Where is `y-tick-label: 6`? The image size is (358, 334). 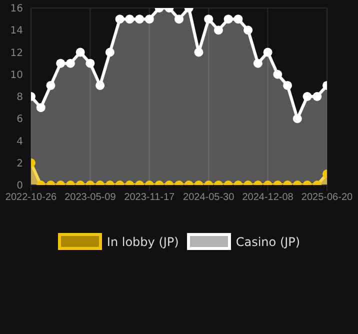
y-tick-label: 6 is located at coordinates (19, 120).